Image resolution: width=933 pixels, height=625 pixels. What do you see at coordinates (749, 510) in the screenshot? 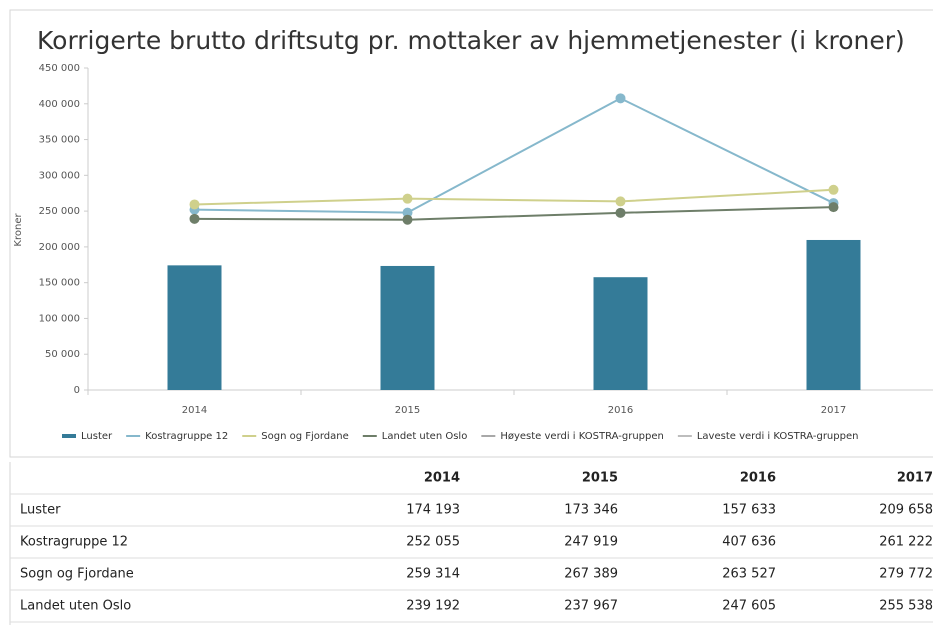
I see `table-cell: 157 633` at bounding box center [749, 510].